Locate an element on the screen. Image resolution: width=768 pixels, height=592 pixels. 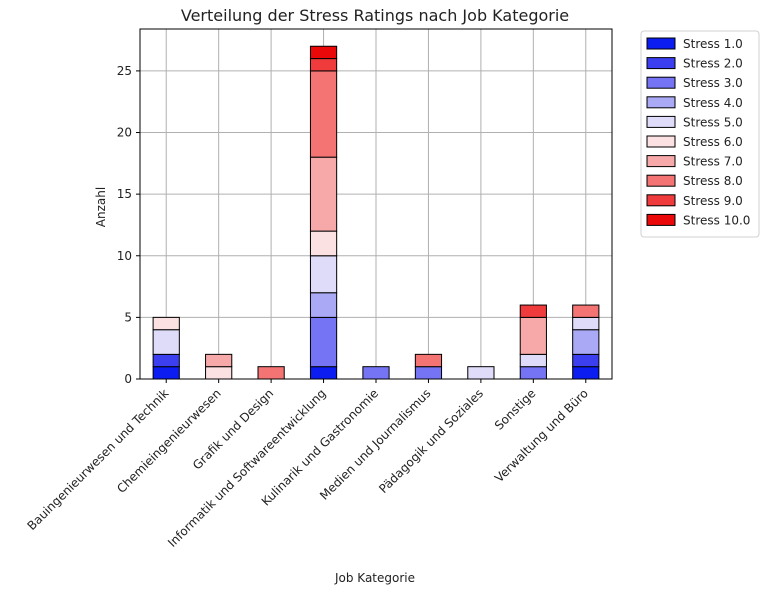
x-tick-label: Pädagogik und Soziales is located at coordinates (431, 441).